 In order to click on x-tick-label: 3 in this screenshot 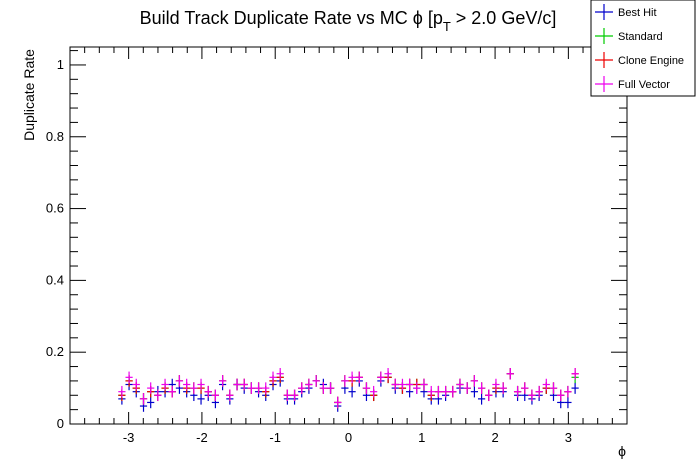, I will do `click(568, 437)`.